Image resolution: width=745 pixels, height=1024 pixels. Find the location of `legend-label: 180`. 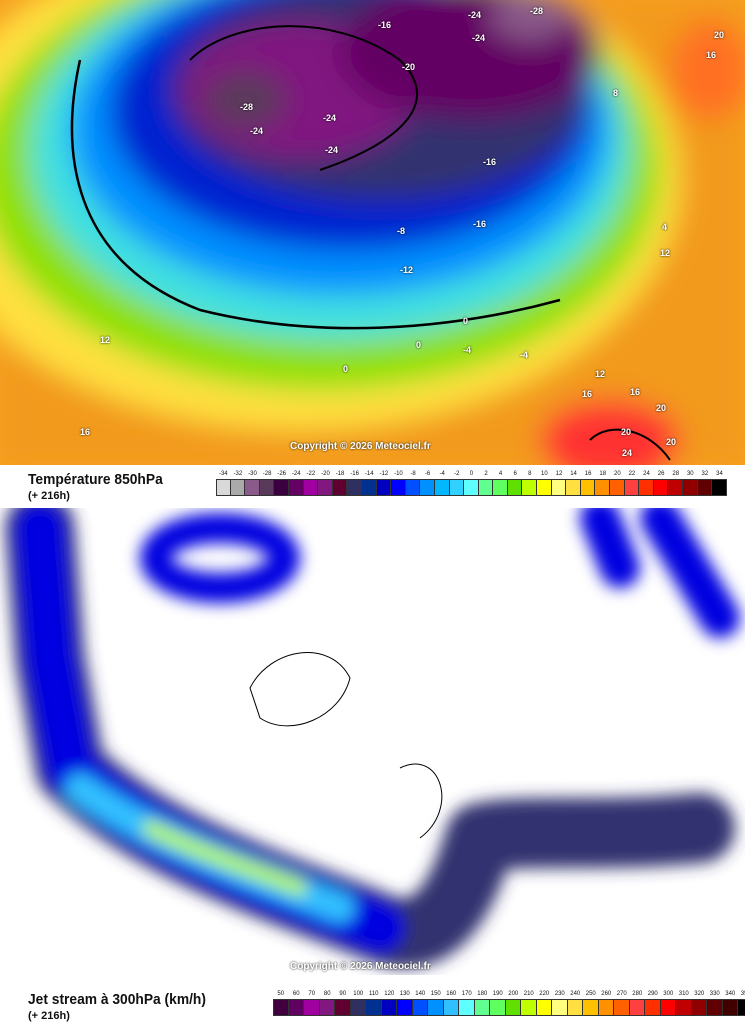

legend-label: 180 is located at coordinates (482, 994).